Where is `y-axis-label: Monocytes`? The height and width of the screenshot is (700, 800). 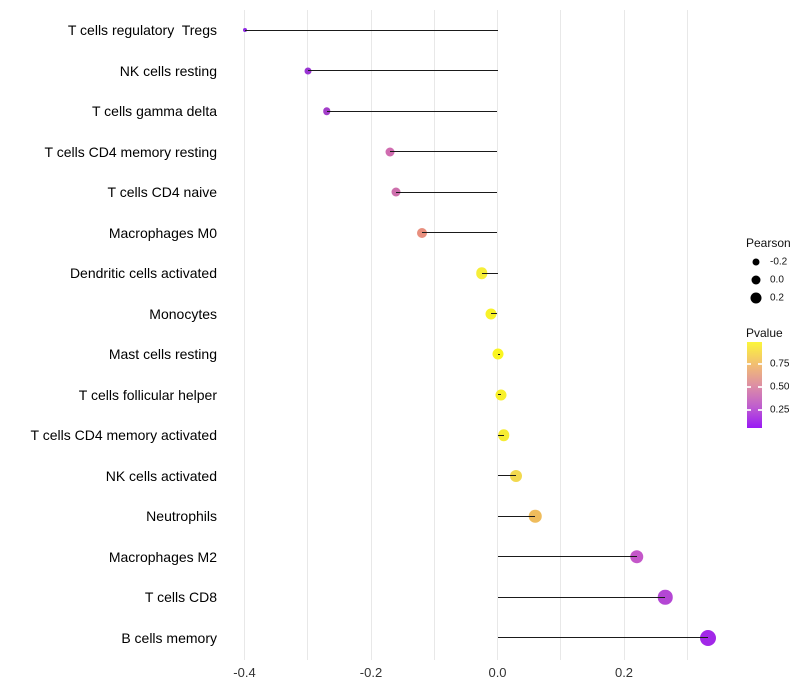 y-axis-label: Monocytes is located at coordinates (183, 313).